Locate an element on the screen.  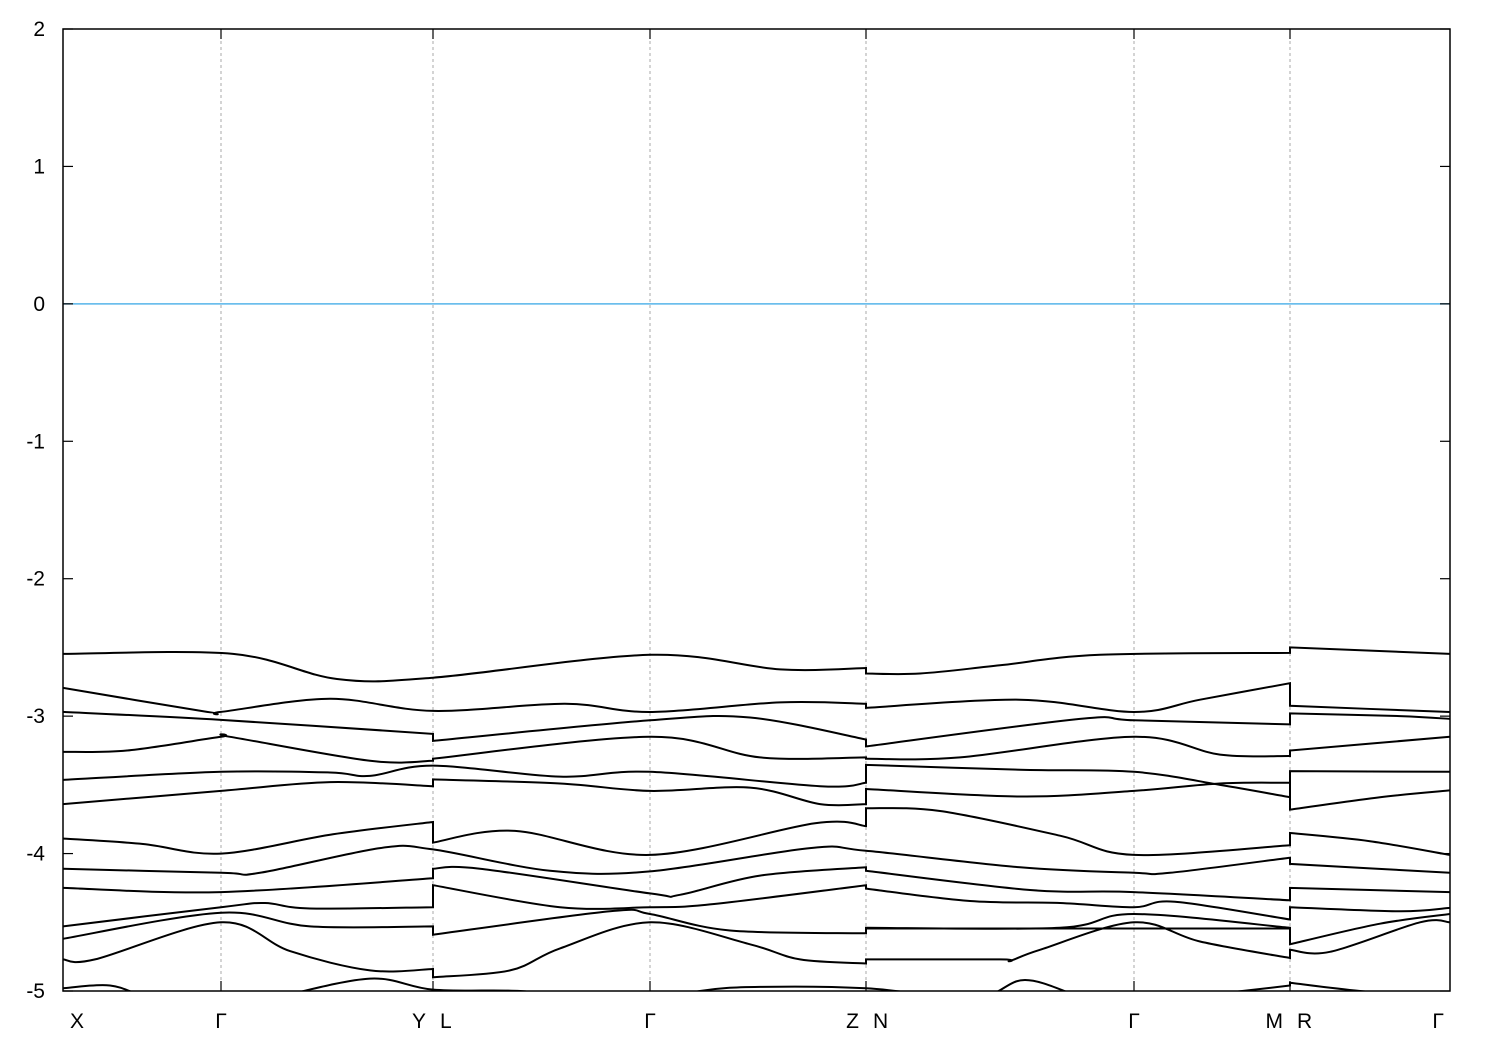
kpoint-label: R is located at coordinates (1304, 1021).